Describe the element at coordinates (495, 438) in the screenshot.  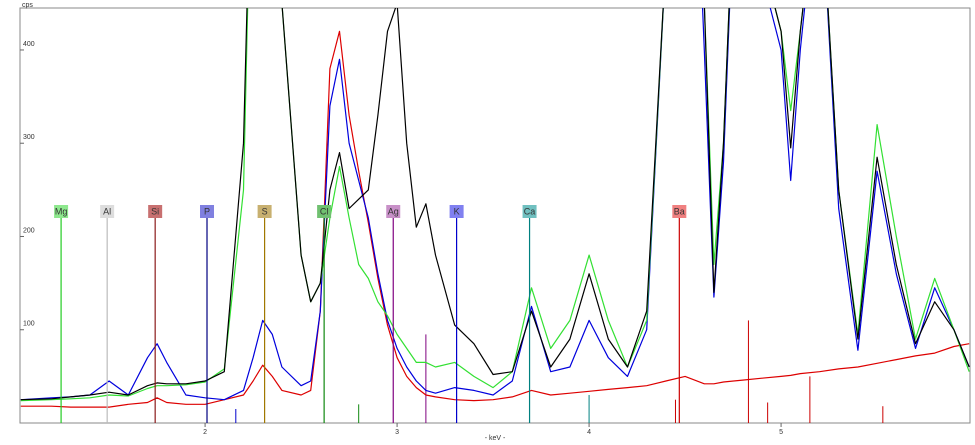
I see `x-axis-label: - keV -` at that location.